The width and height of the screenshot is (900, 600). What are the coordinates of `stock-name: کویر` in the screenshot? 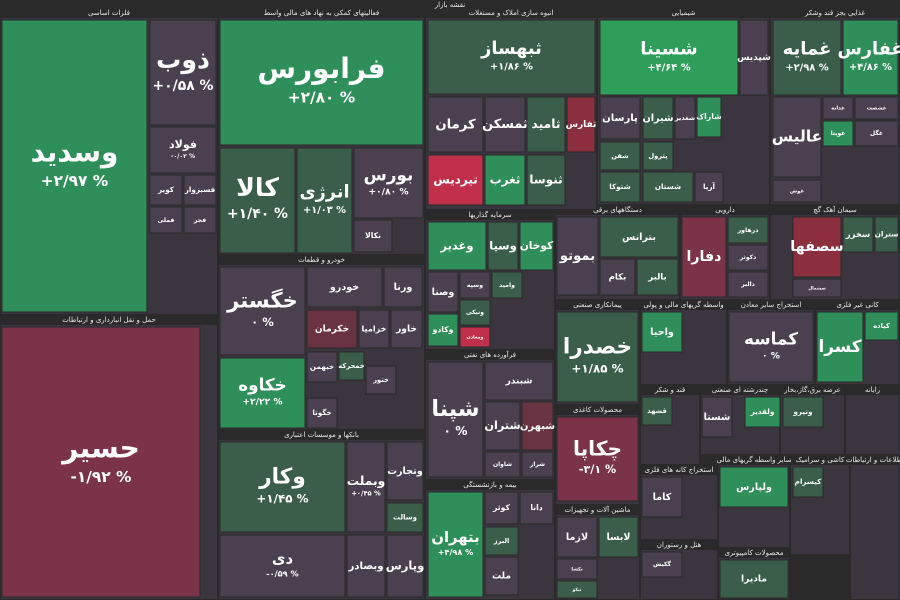 It's located at (166, 189).